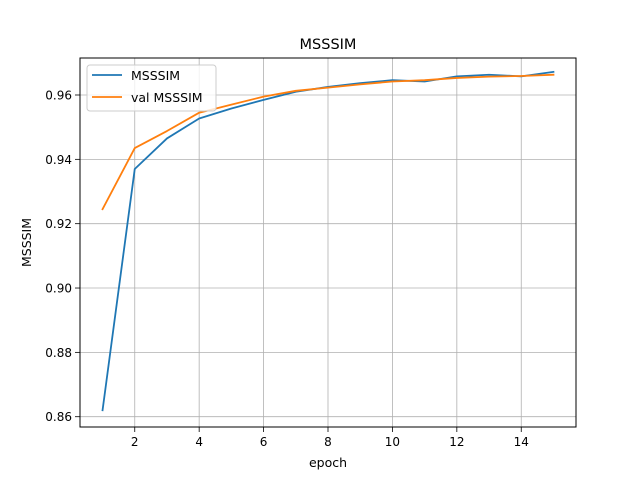 Image resolution: width=640 pixels, height=484 pixels. I want to click on x-tick-label: 2, so click(135, 442).